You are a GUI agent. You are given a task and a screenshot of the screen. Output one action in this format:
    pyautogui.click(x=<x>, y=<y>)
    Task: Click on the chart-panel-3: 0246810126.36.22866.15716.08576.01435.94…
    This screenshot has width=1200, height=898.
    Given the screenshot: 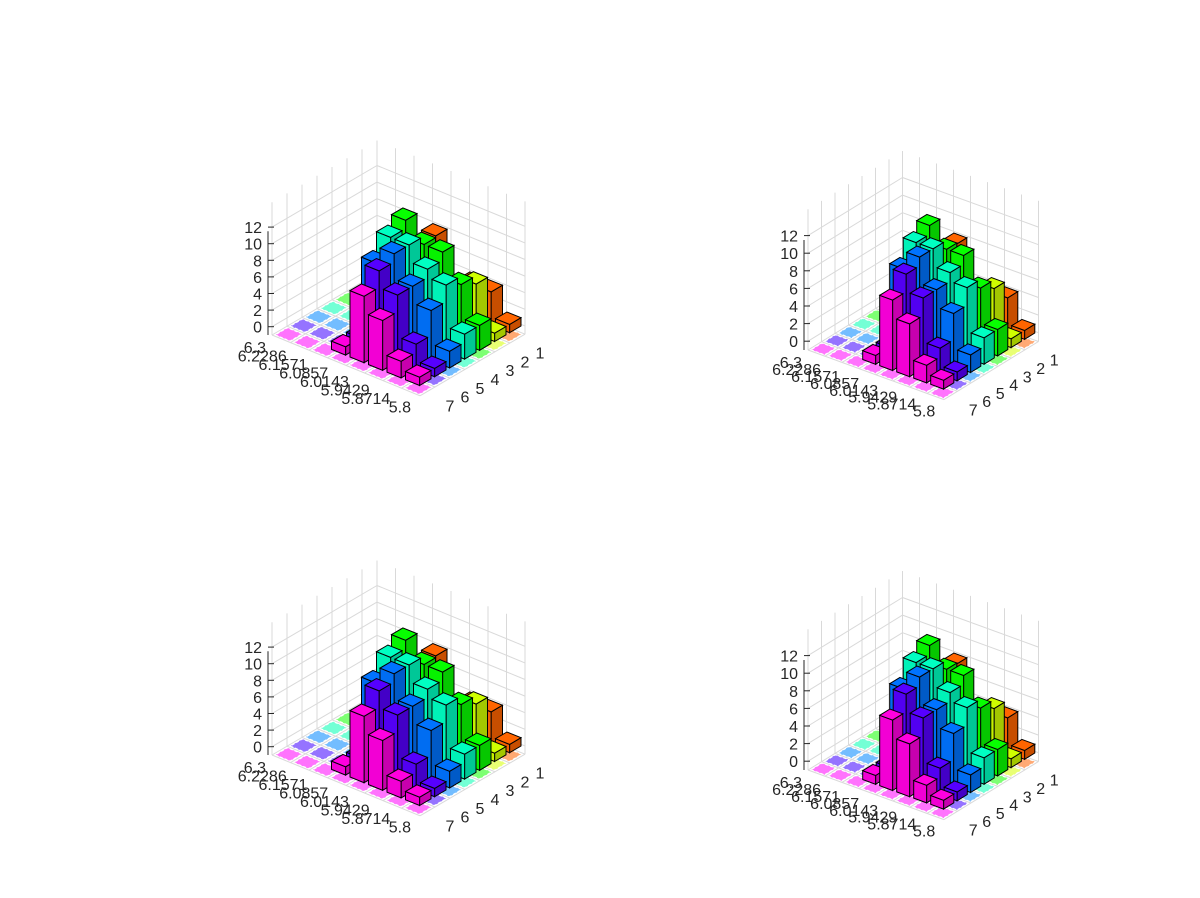 What is the action you would take?
    pyautogui.click(x=391, y=698)
    